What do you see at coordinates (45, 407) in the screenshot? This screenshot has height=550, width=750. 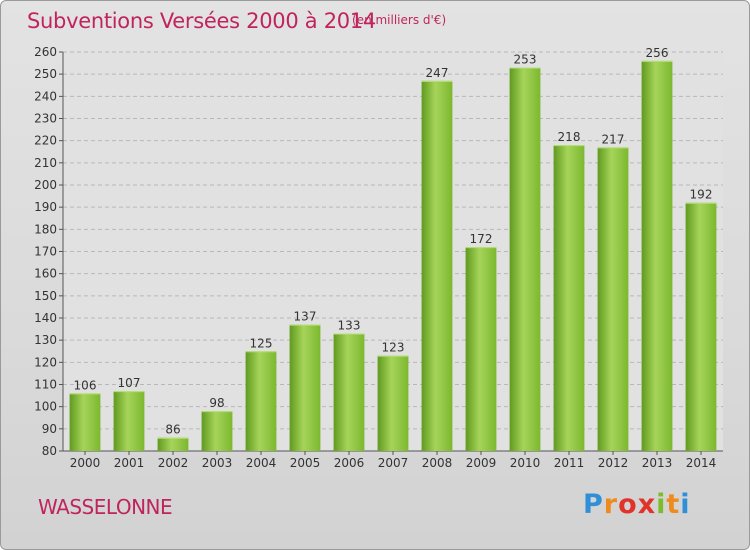 I see `y-tick-label: 100` at bounding box center [45, 407].